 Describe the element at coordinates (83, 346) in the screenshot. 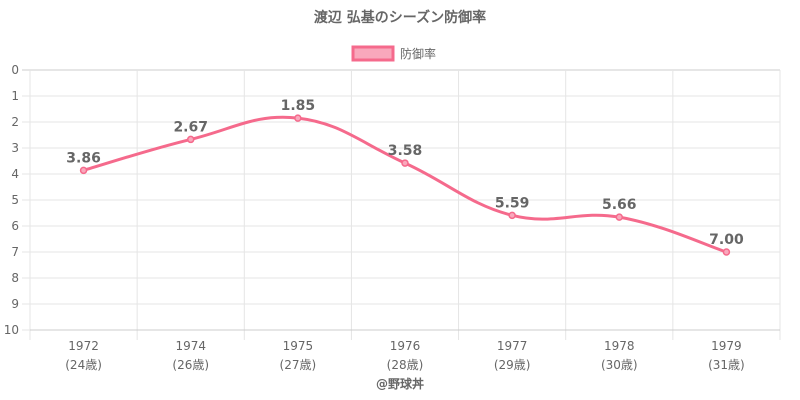

I see `x-tick-label: 1972` at that location.